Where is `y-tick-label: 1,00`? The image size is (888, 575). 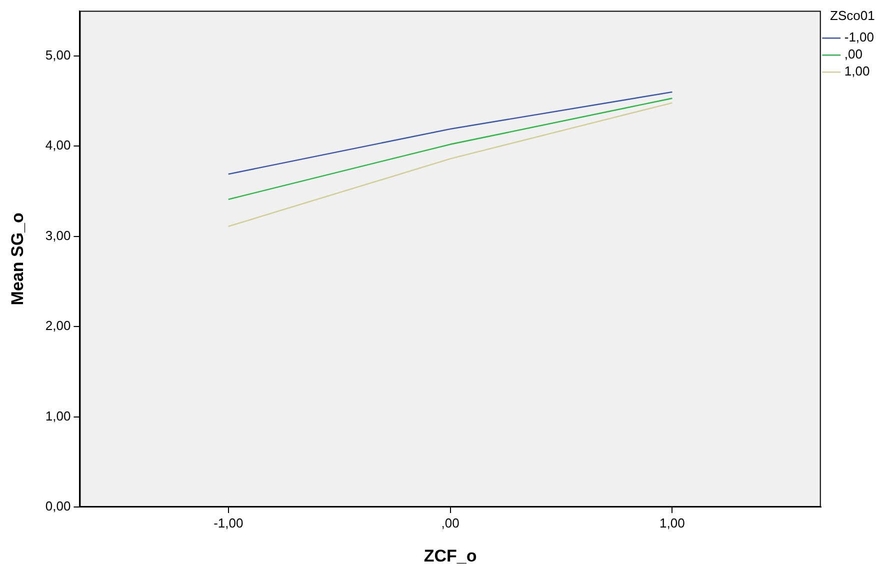
y-tick-label: 1,00 is located at coordinates (58, 416).